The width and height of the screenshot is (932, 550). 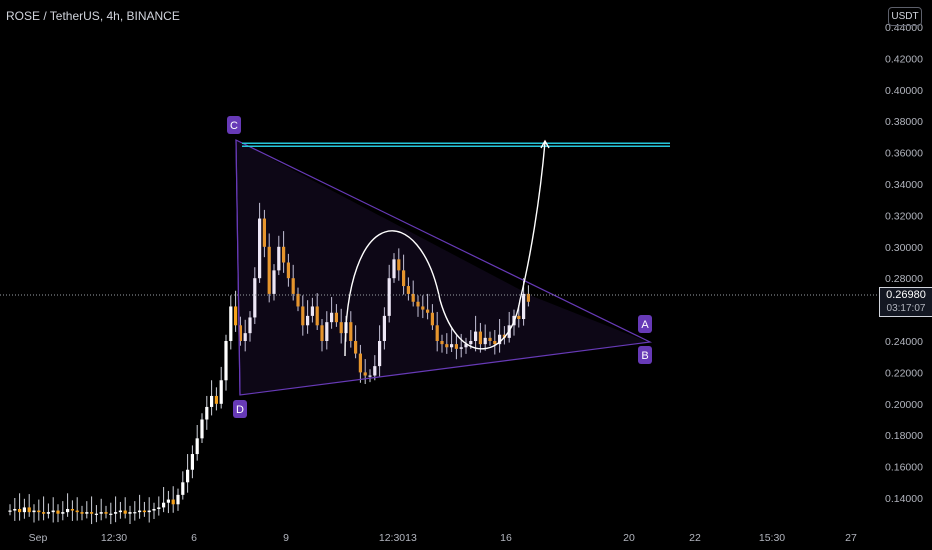 What do you see at coordinates (904, 122) in the screenshot?
I see `y-tick-label: 0.38000` at bounding box center [904, 122].